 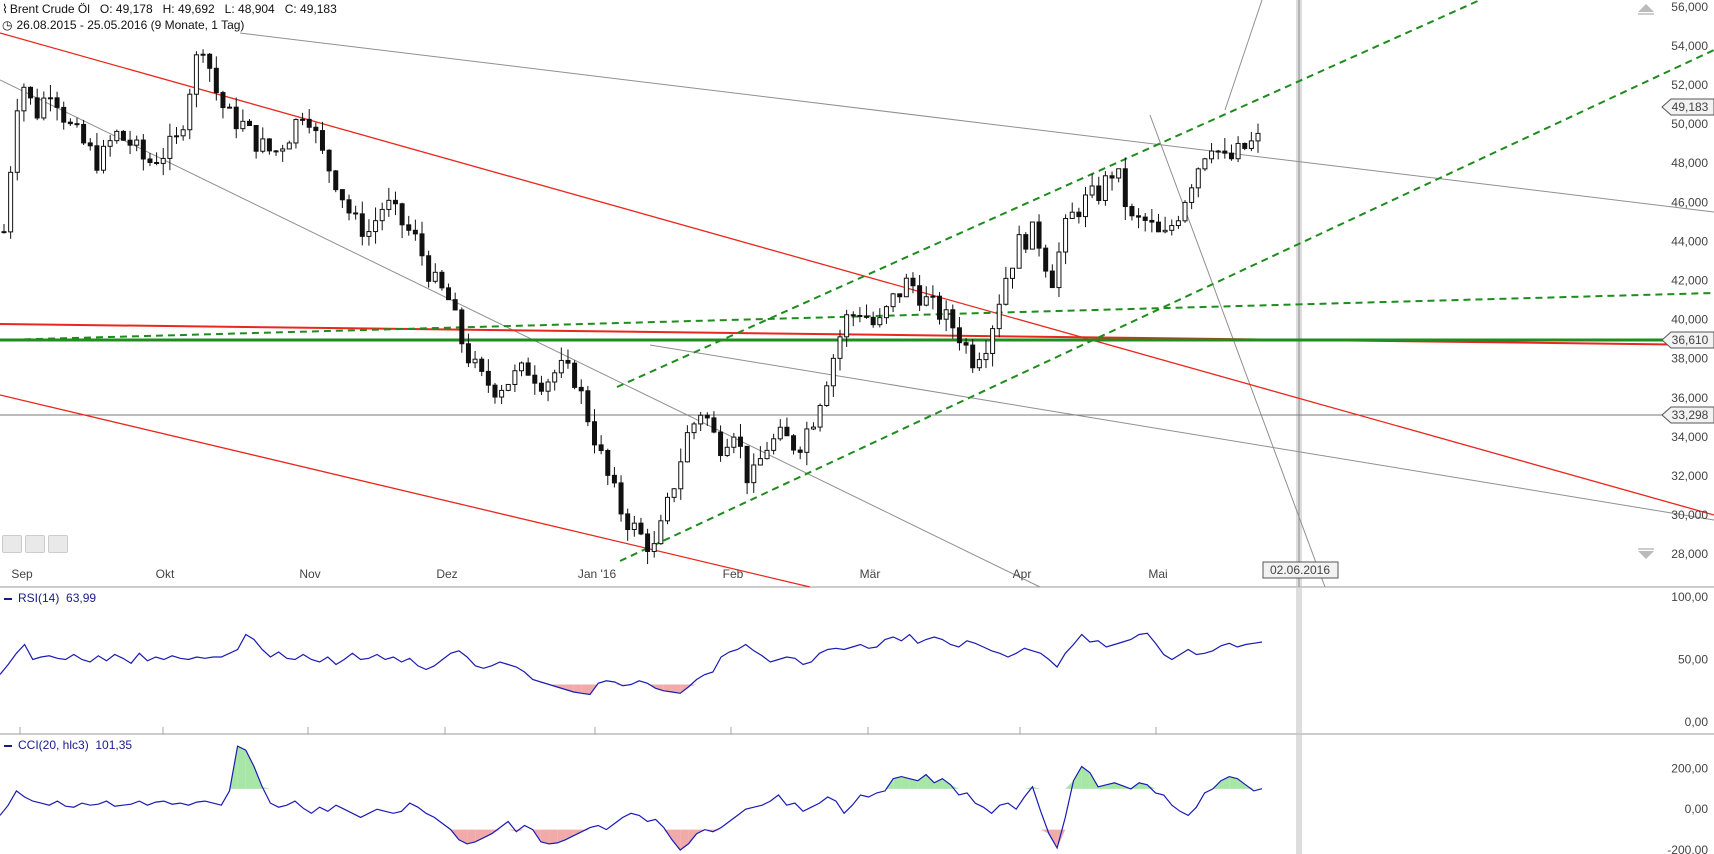 I want to click on cci-title: CCI(20, hlc3) 101,35, so click(x=68, y=745).